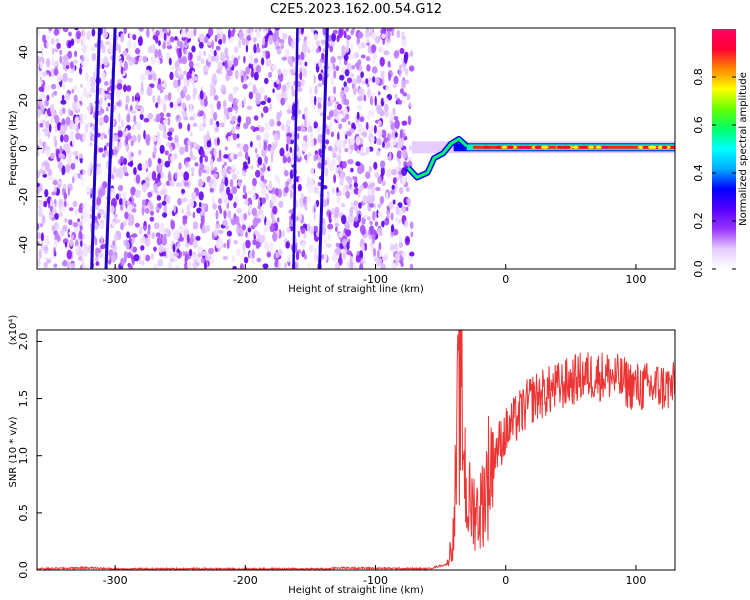 The width and height of the screenshot is (750, 600). Describe the element at coordinates (13, 451) in the screenshot. I see `snr-y-label: SNR (10 * v/v)` at that location.